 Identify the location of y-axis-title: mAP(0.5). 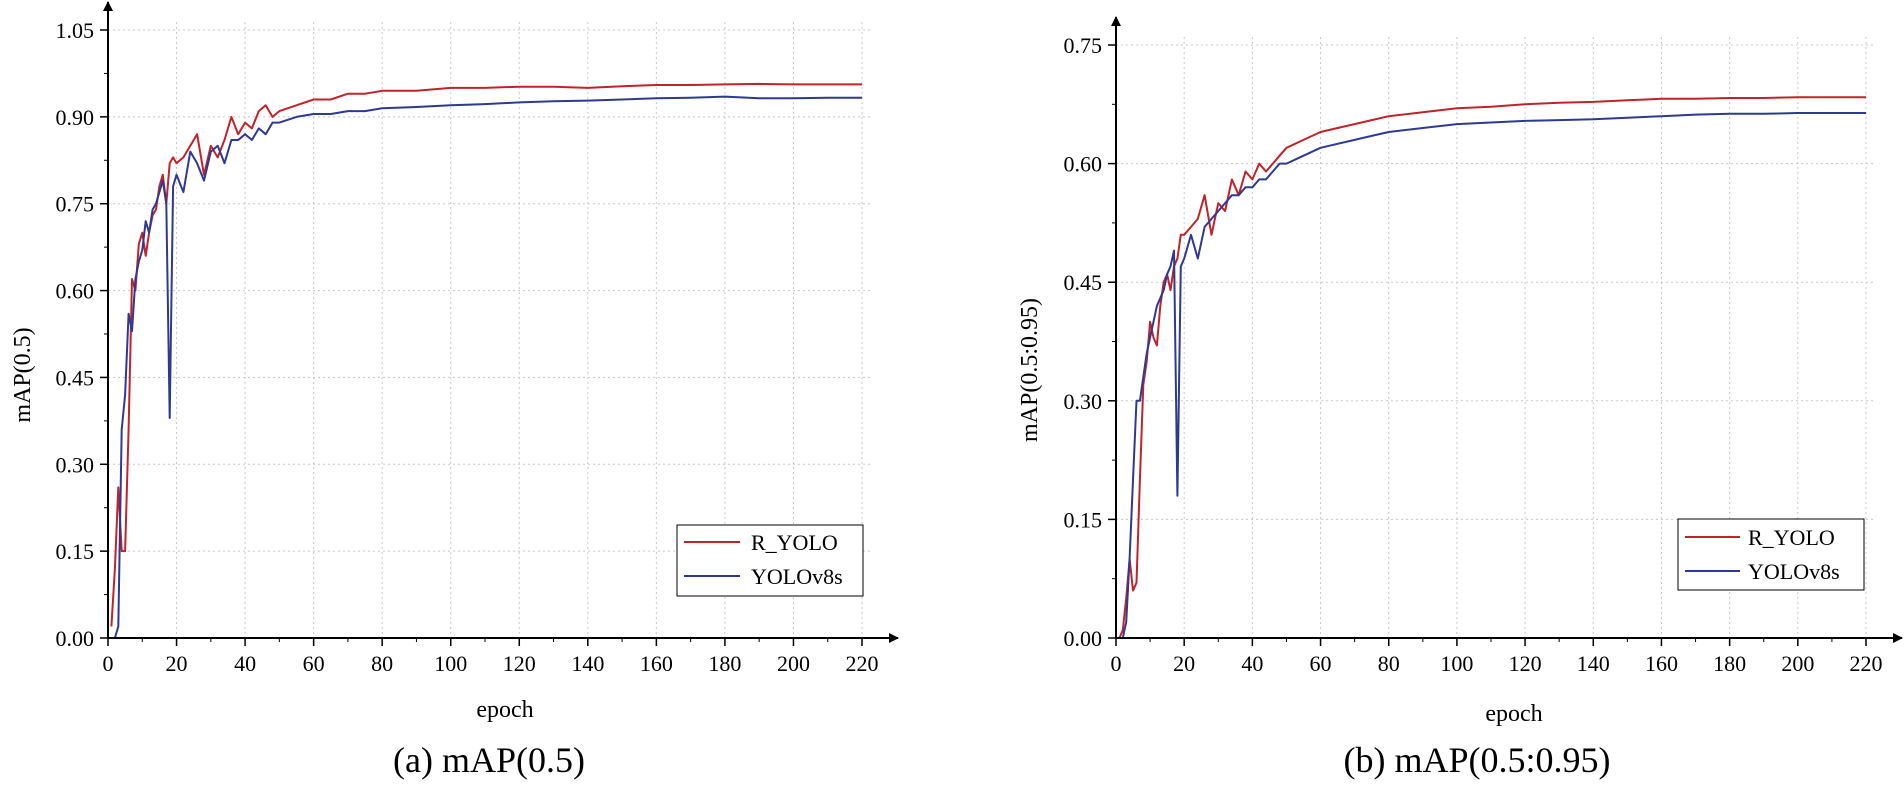
(23, 374).